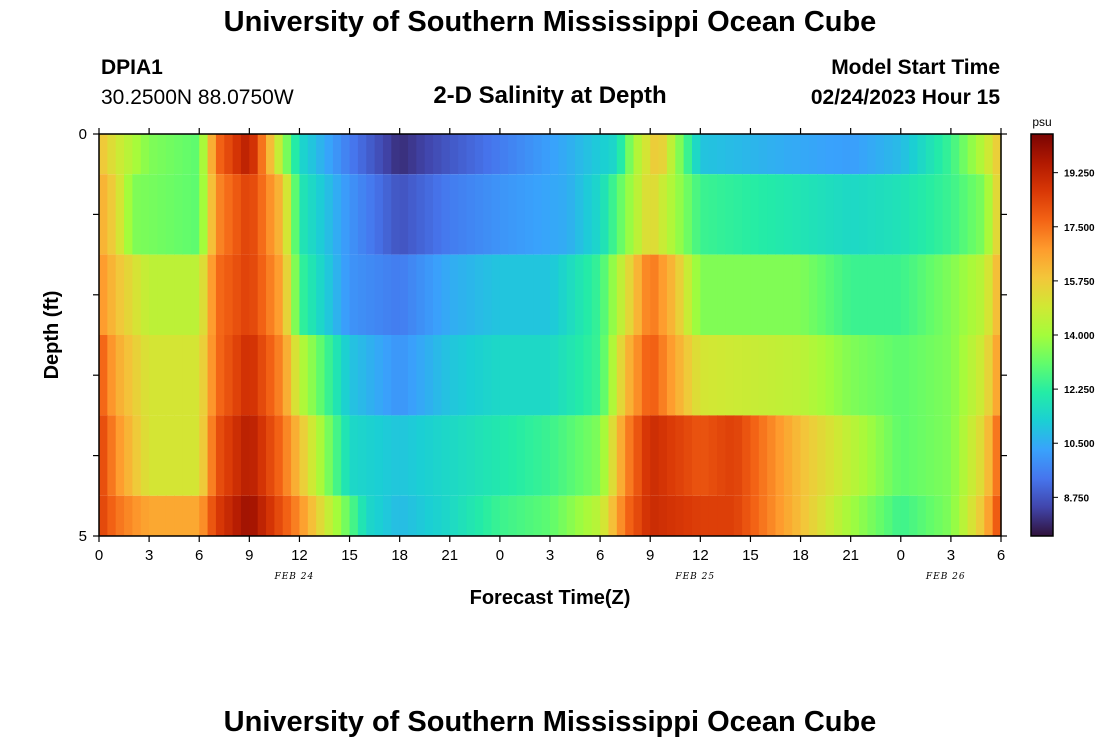 The image size is (1100, 750). What do you see at coordinates (1079, 228) in the screenshot?
I see `colorbar-tick-label: 17.500` at bounding box center [1079, 228].